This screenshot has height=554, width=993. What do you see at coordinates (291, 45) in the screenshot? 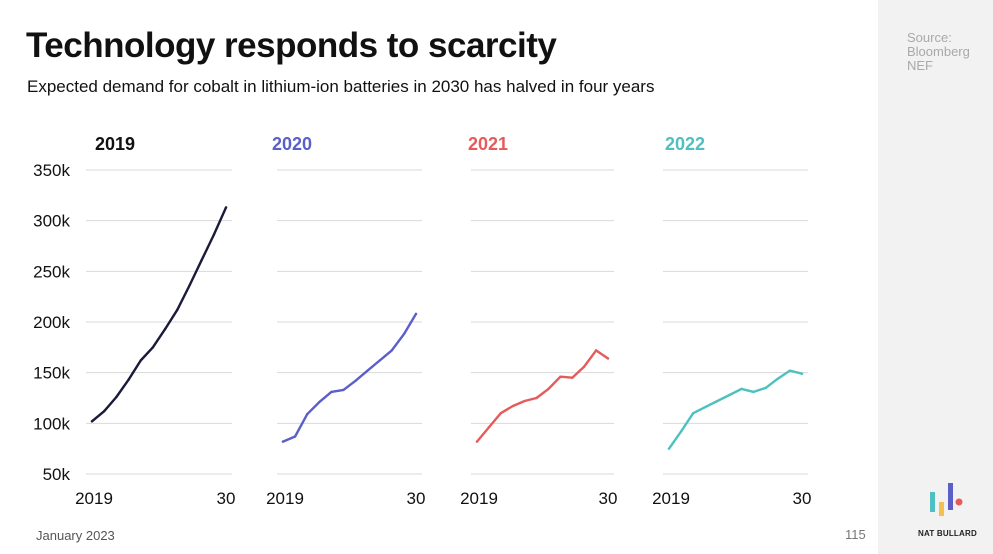
I see `page-title: Technology responds to scarcity` at bounding box center [291, 45].